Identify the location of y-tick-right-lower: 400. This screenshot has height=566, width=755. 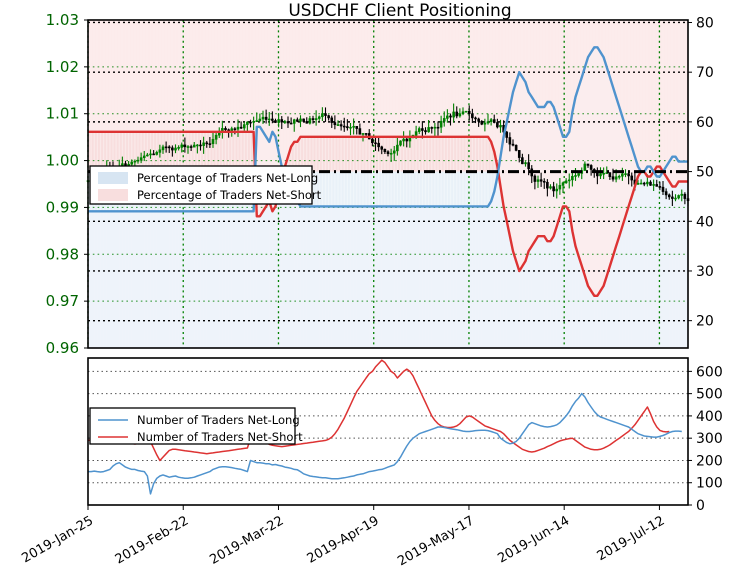
(709, 417).